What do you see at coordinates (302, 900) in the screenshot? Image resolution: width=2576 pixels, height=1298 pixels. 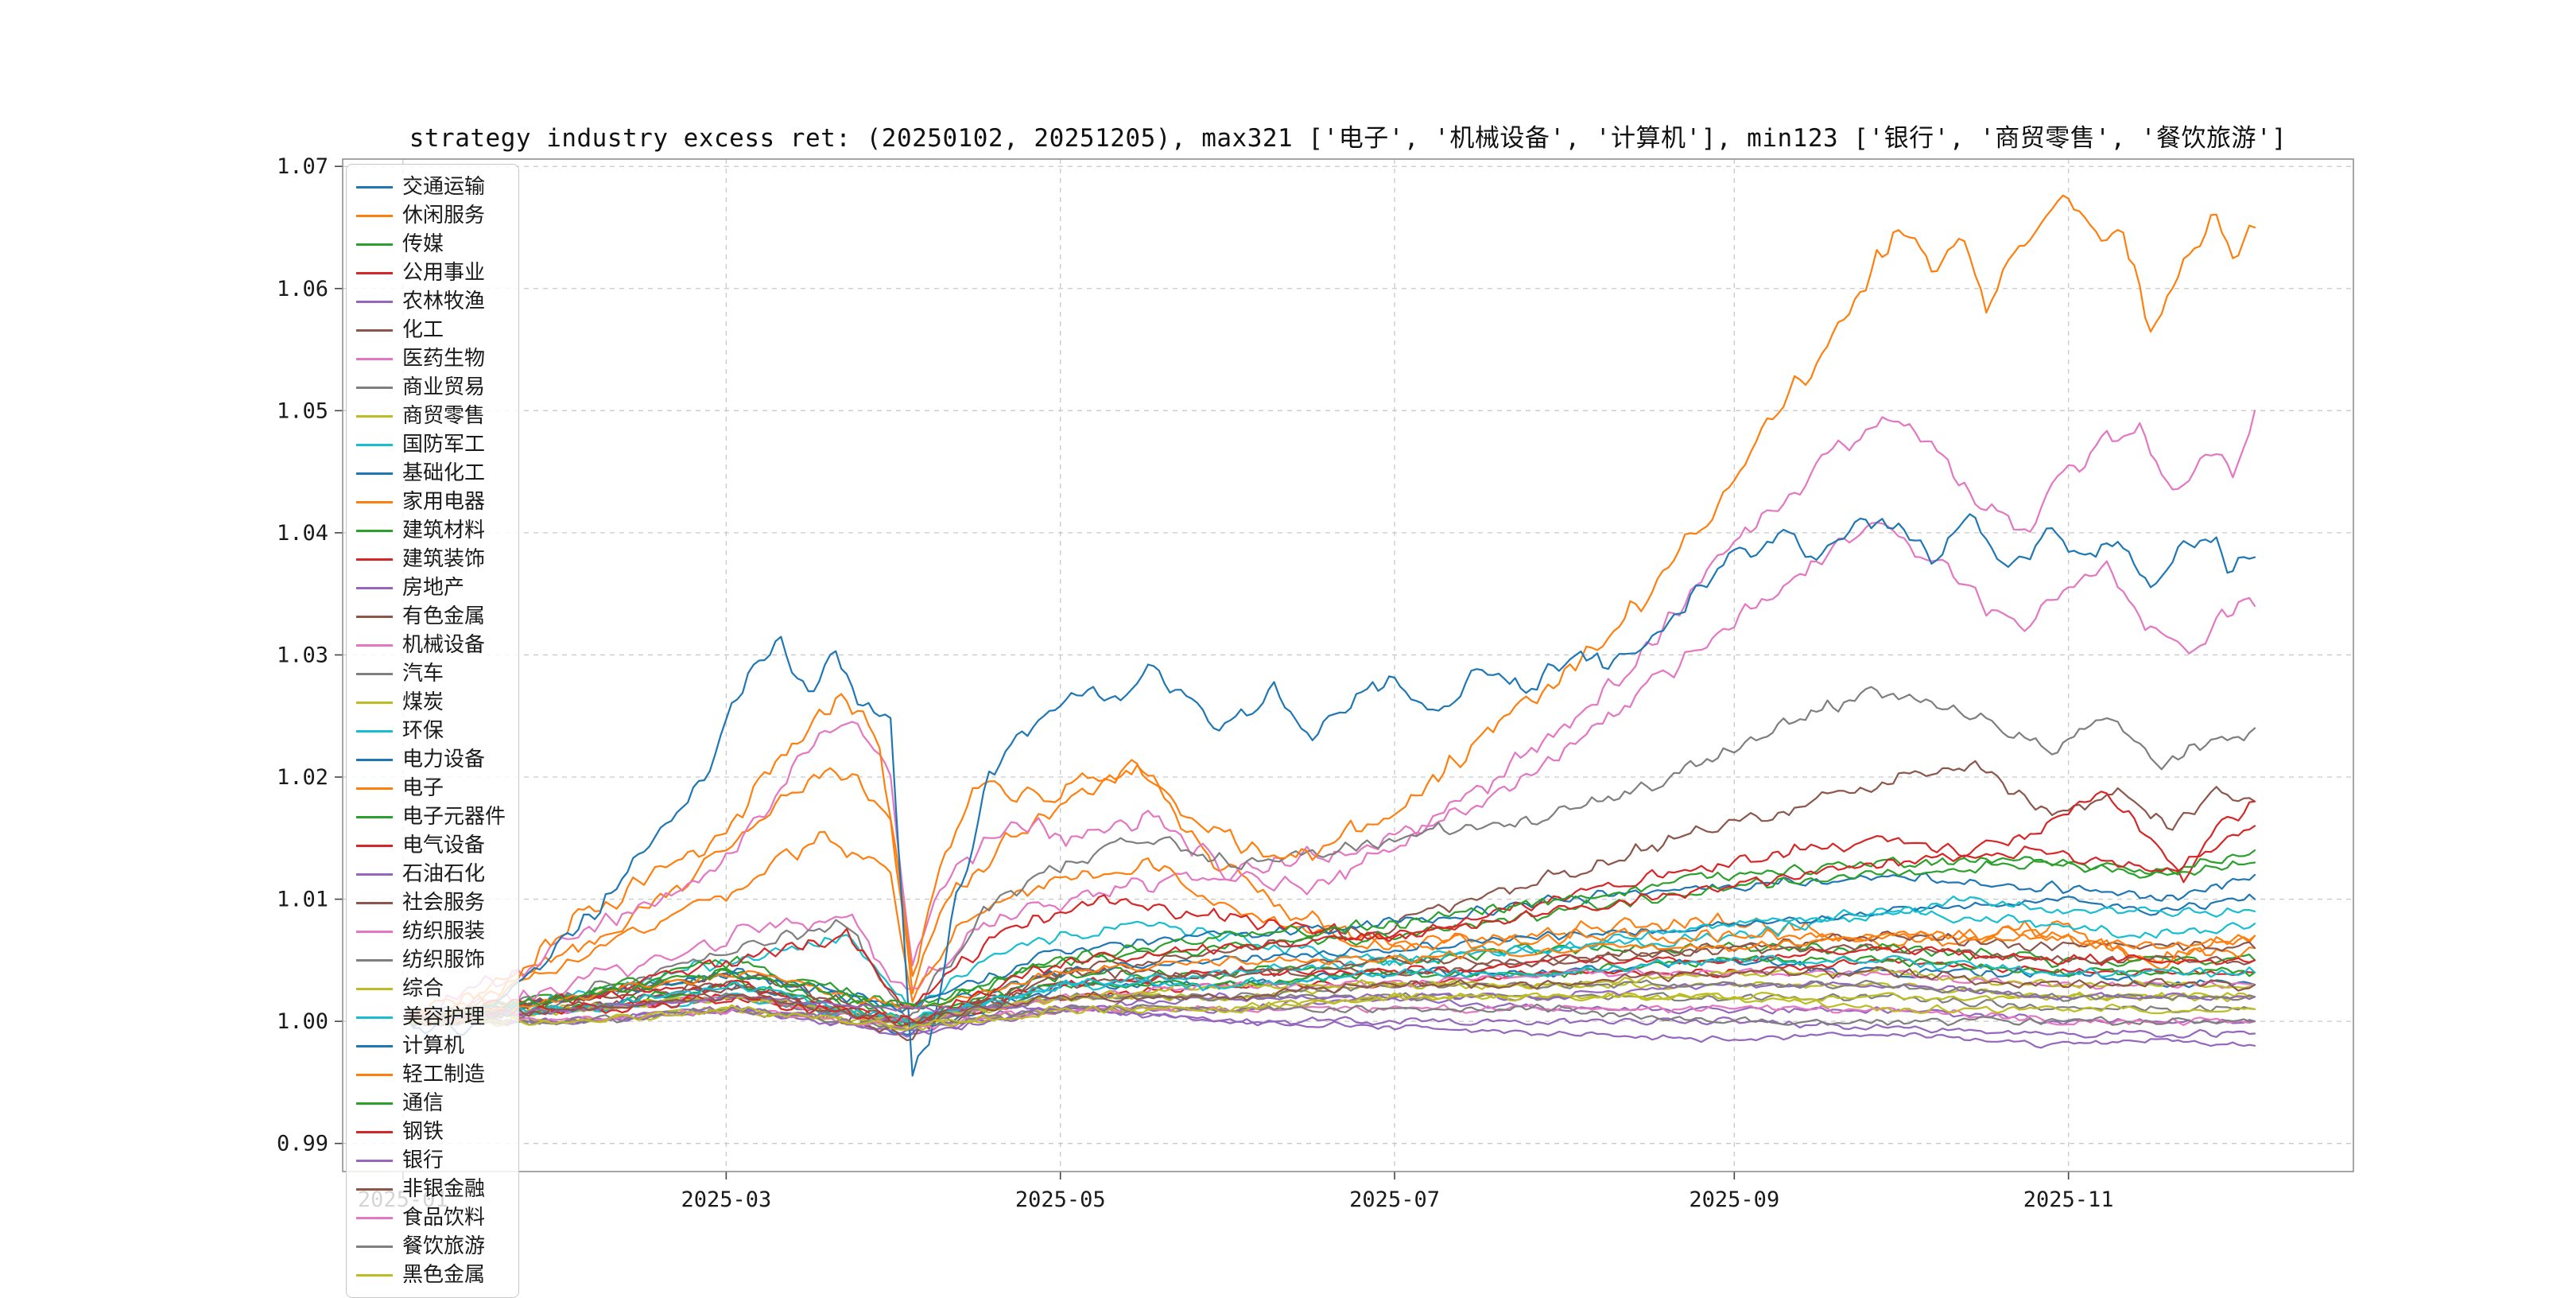 I see `y-tick-label: 1.01` at bounding box center [302, 900].